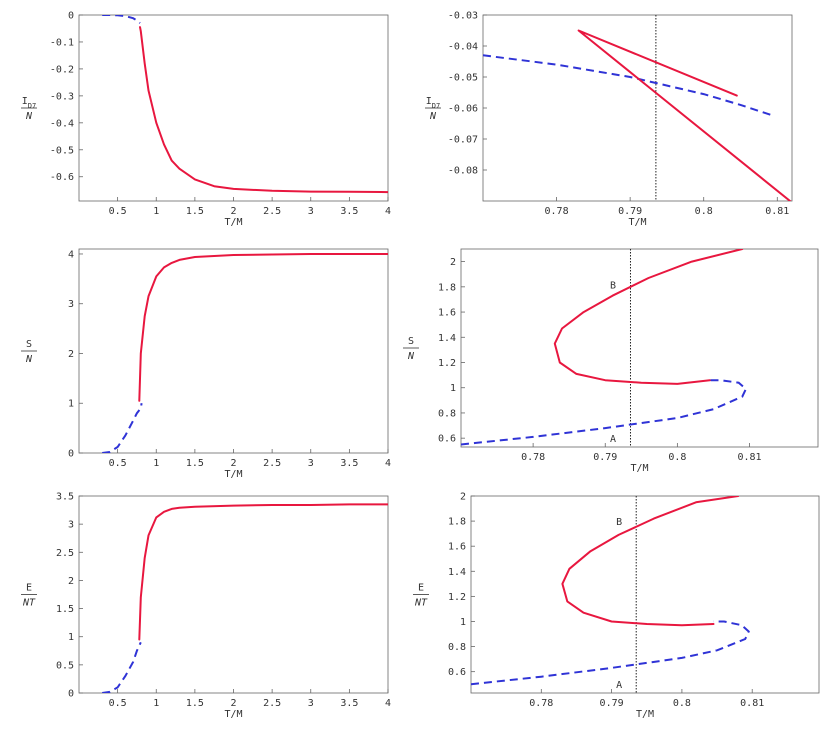  I want to click on y-tick-label: -0.5, so click(62, 150).